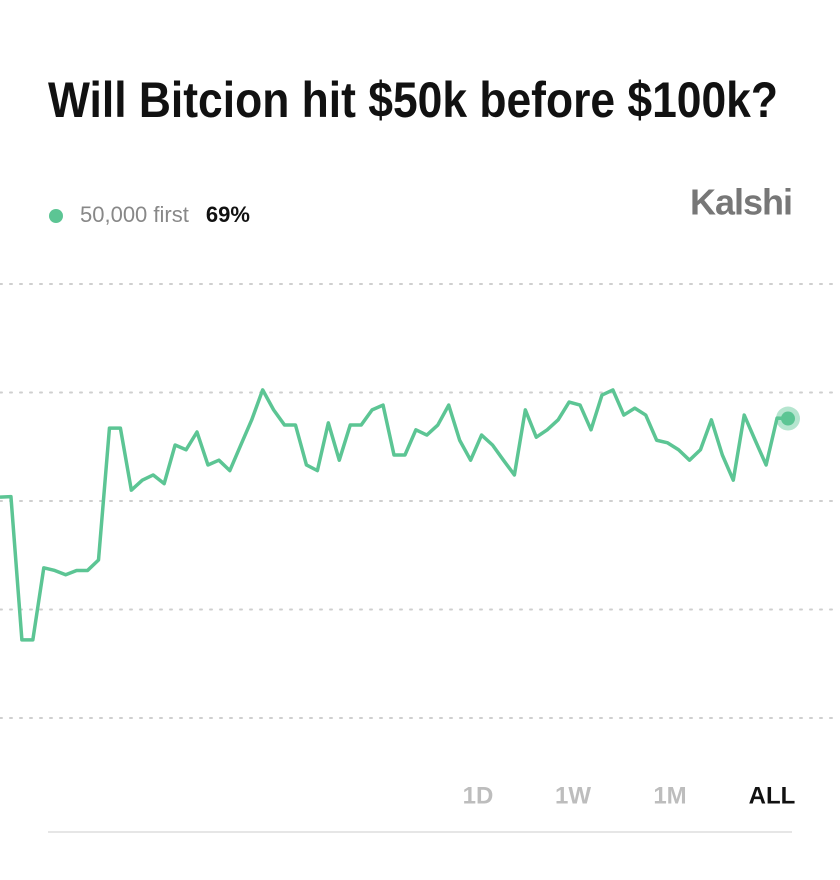 The image size is (840, 880). Describe the element at coordinates (741, 202) in the screenshot. I see `brand: Kalshi` at that location.